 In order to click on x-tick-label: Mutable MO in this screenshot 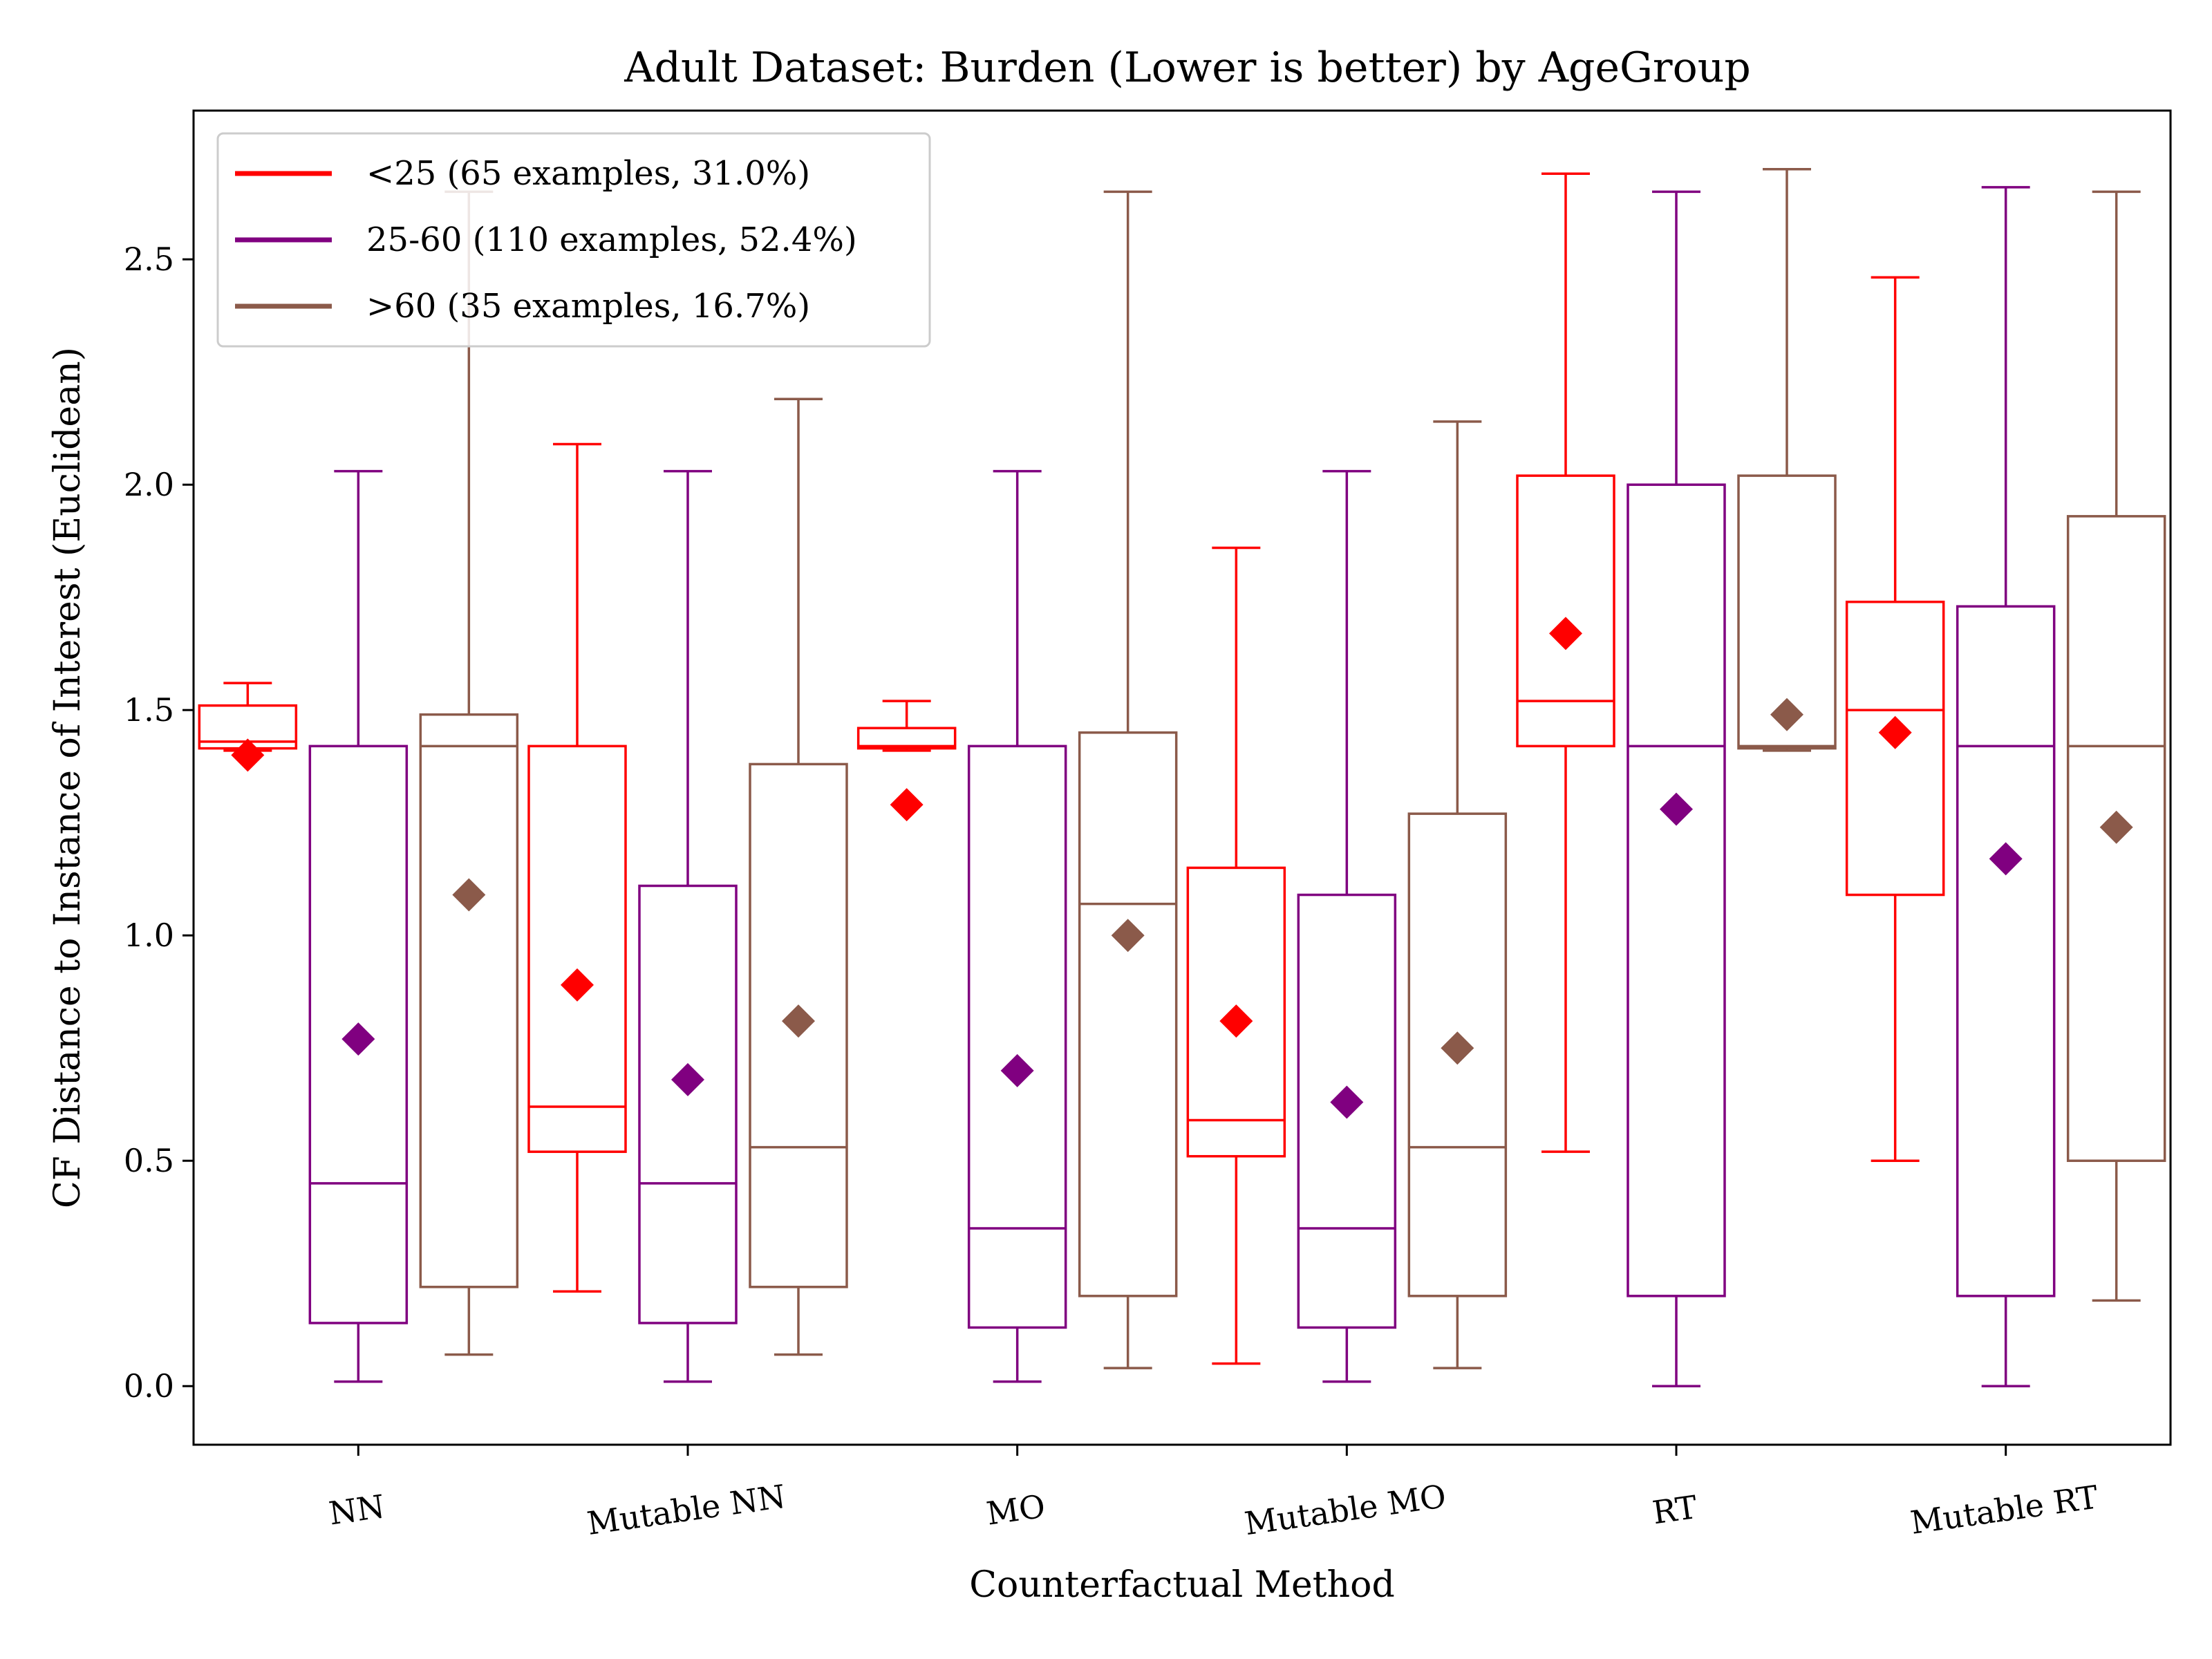, I will do `click(1345, 1509)`.